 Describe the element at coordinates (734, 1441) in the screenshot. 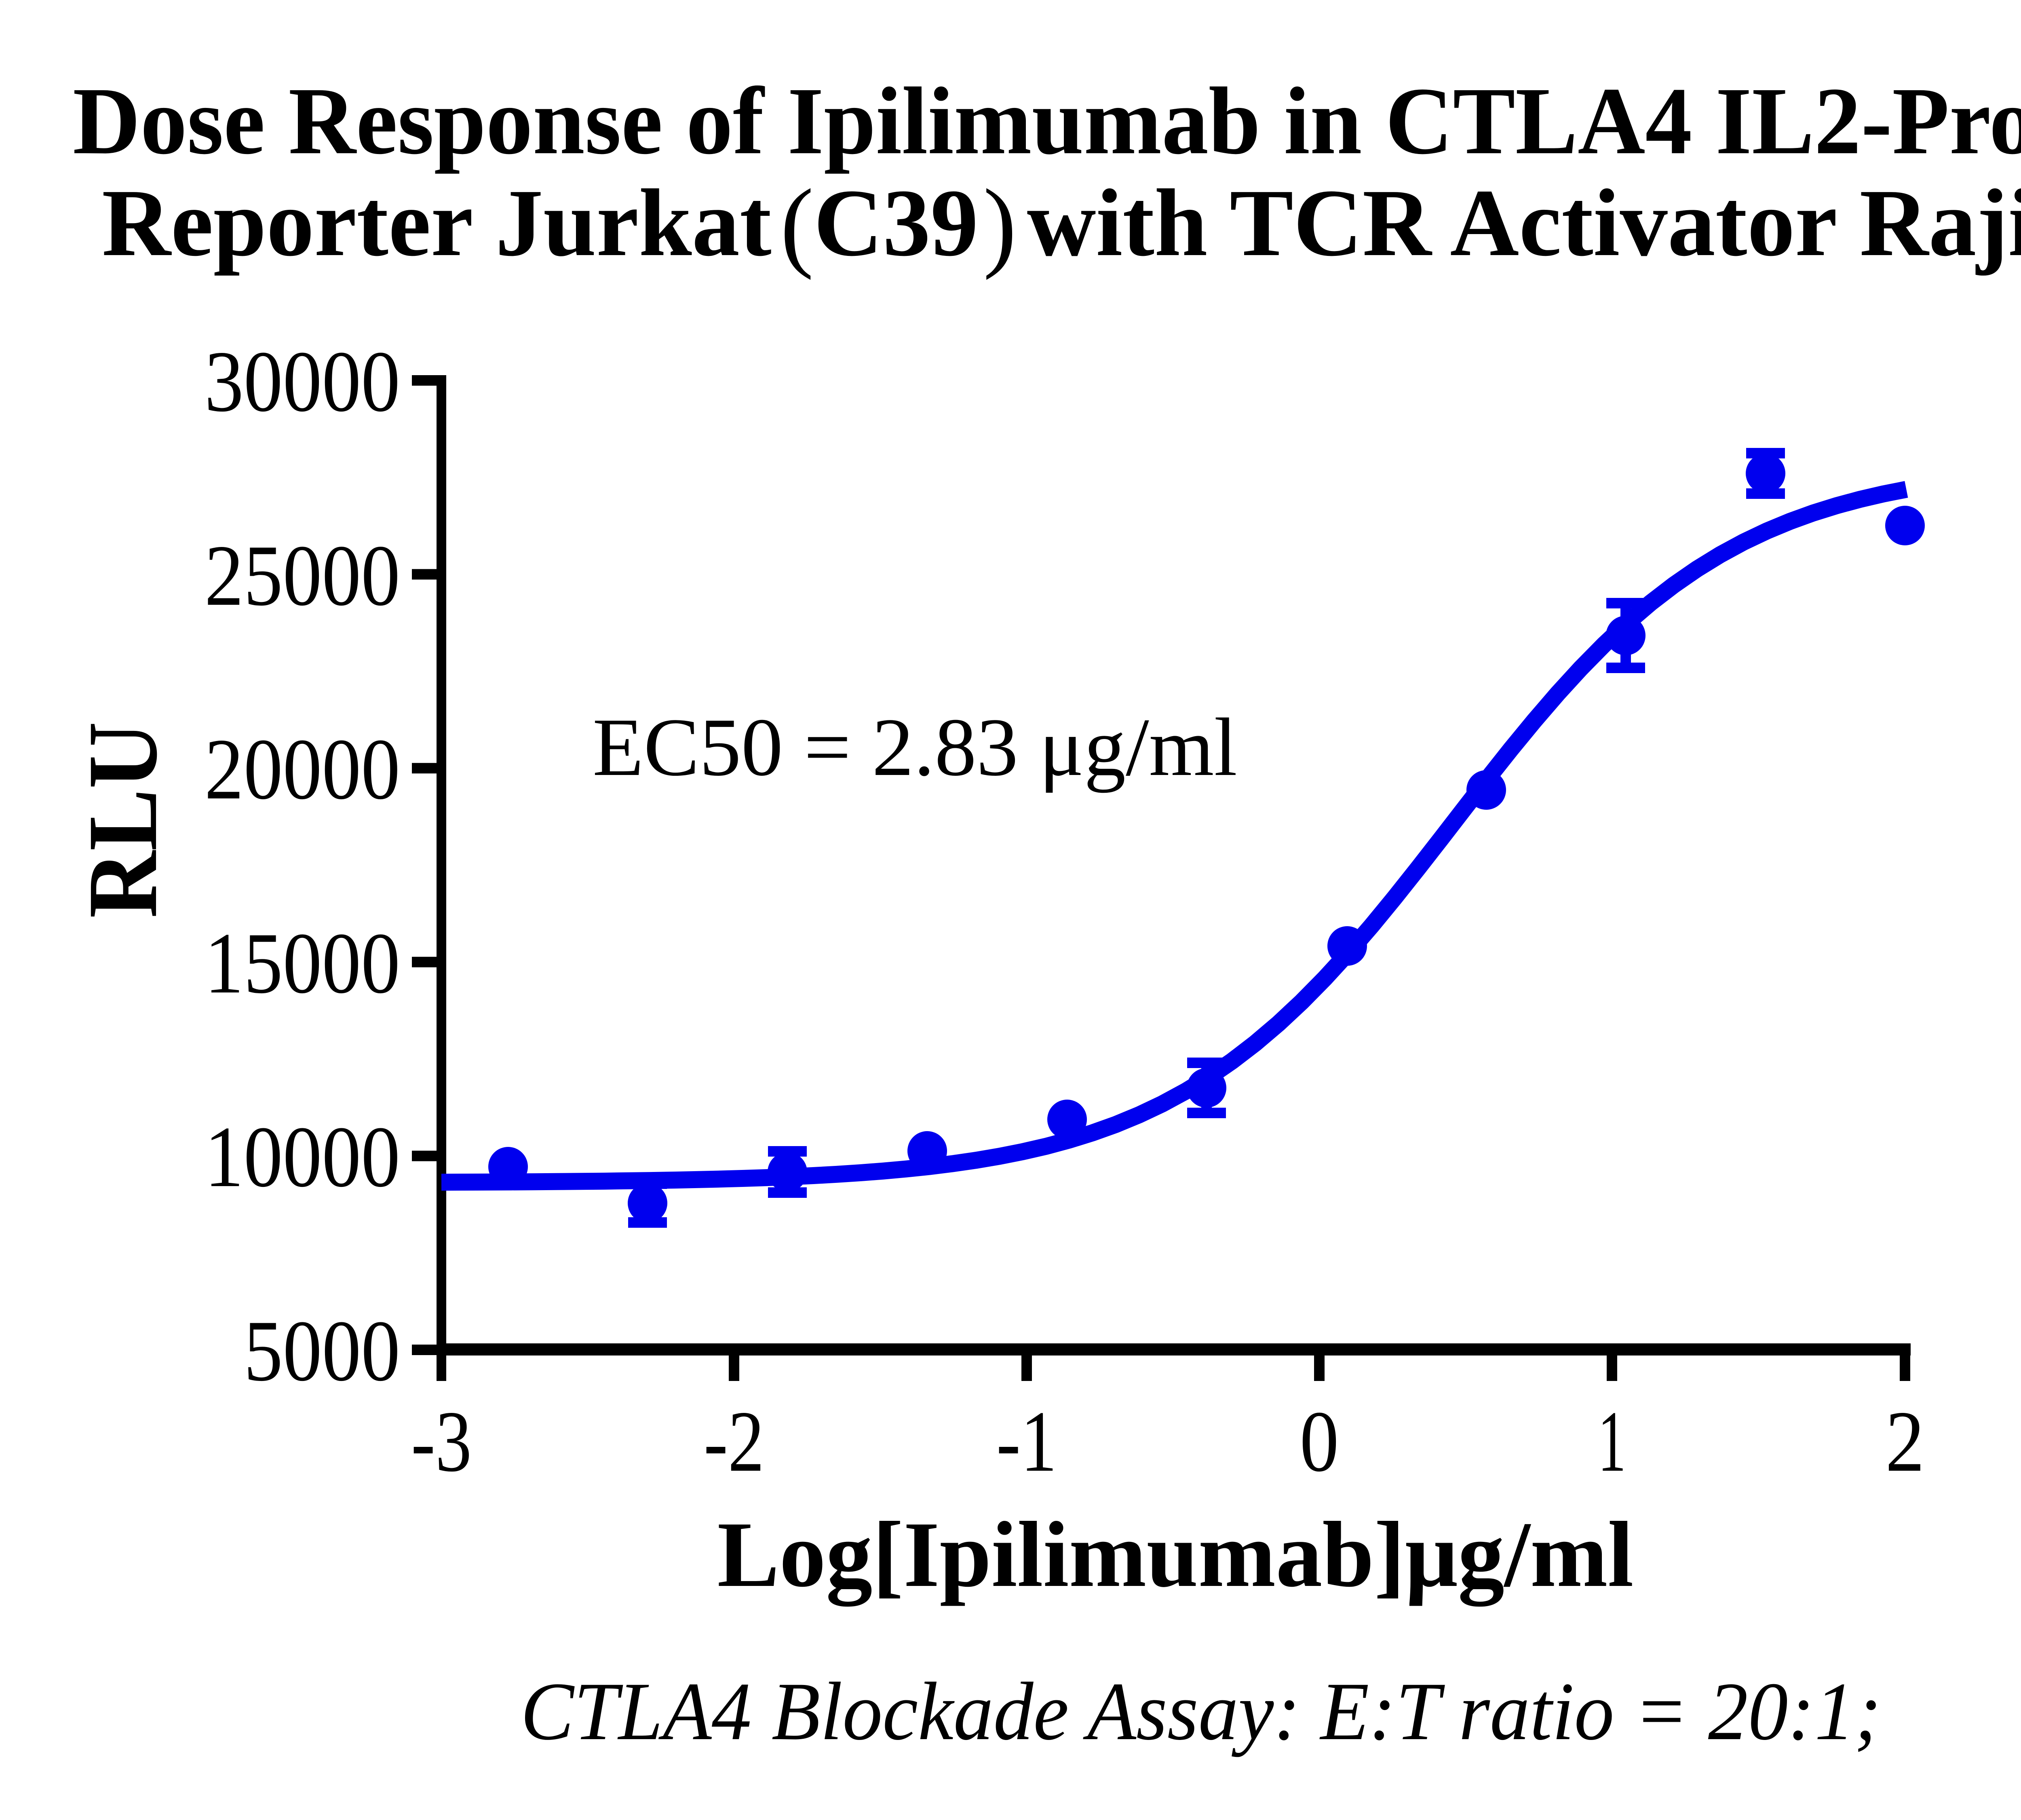

I see `svg-text: -2` at that location.